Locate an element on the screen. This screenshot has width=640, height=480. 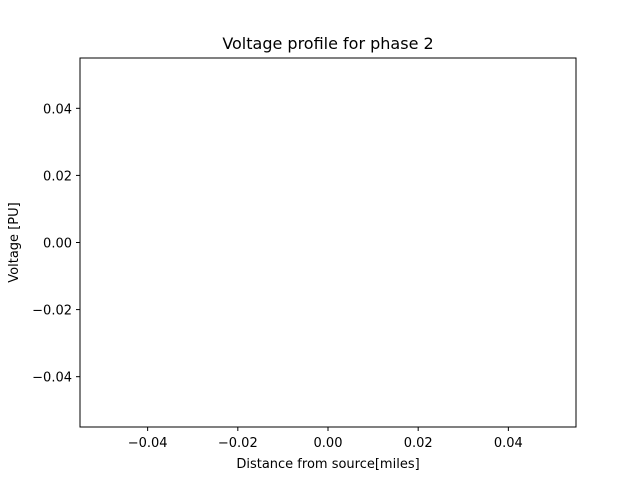
x-tick-label: −0.02 is located at coordinates (238, 443).